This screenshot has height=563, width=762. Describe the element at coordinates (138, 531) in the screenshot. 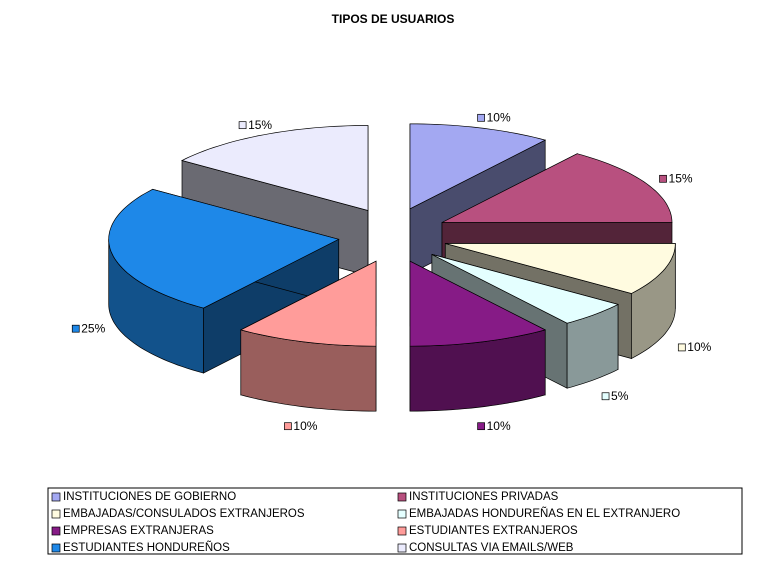

I see `legend-label: EMPRESAS EXTRANJERAS` at that location.